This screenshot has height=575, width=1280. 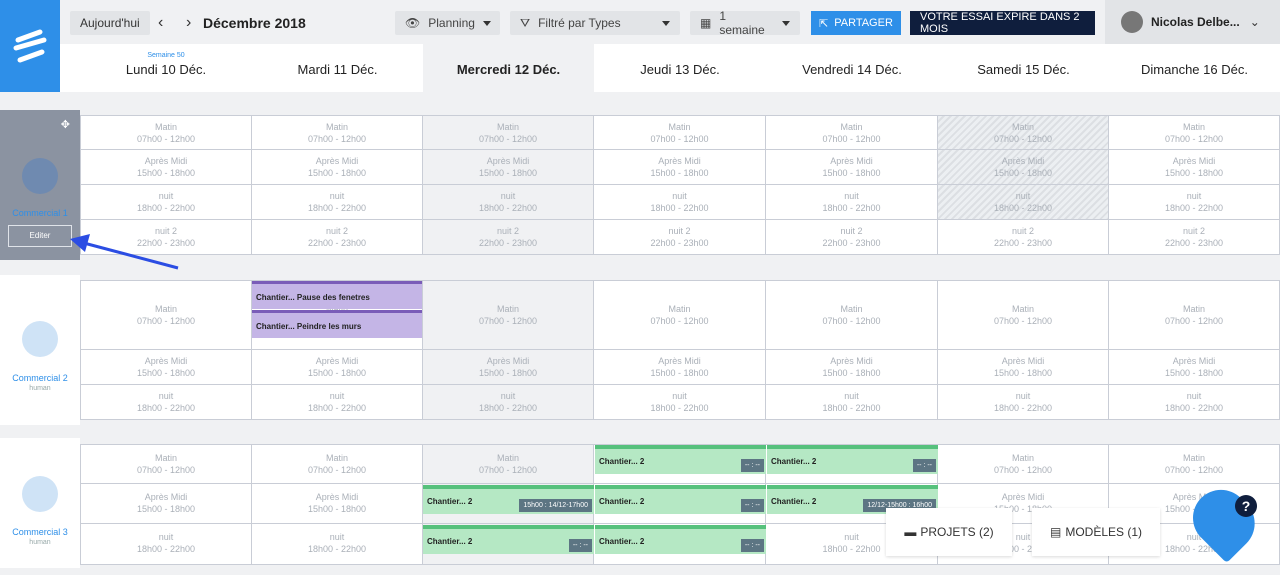 I want to click on prev-week-icon: ‹, so click(x=161, y=22).